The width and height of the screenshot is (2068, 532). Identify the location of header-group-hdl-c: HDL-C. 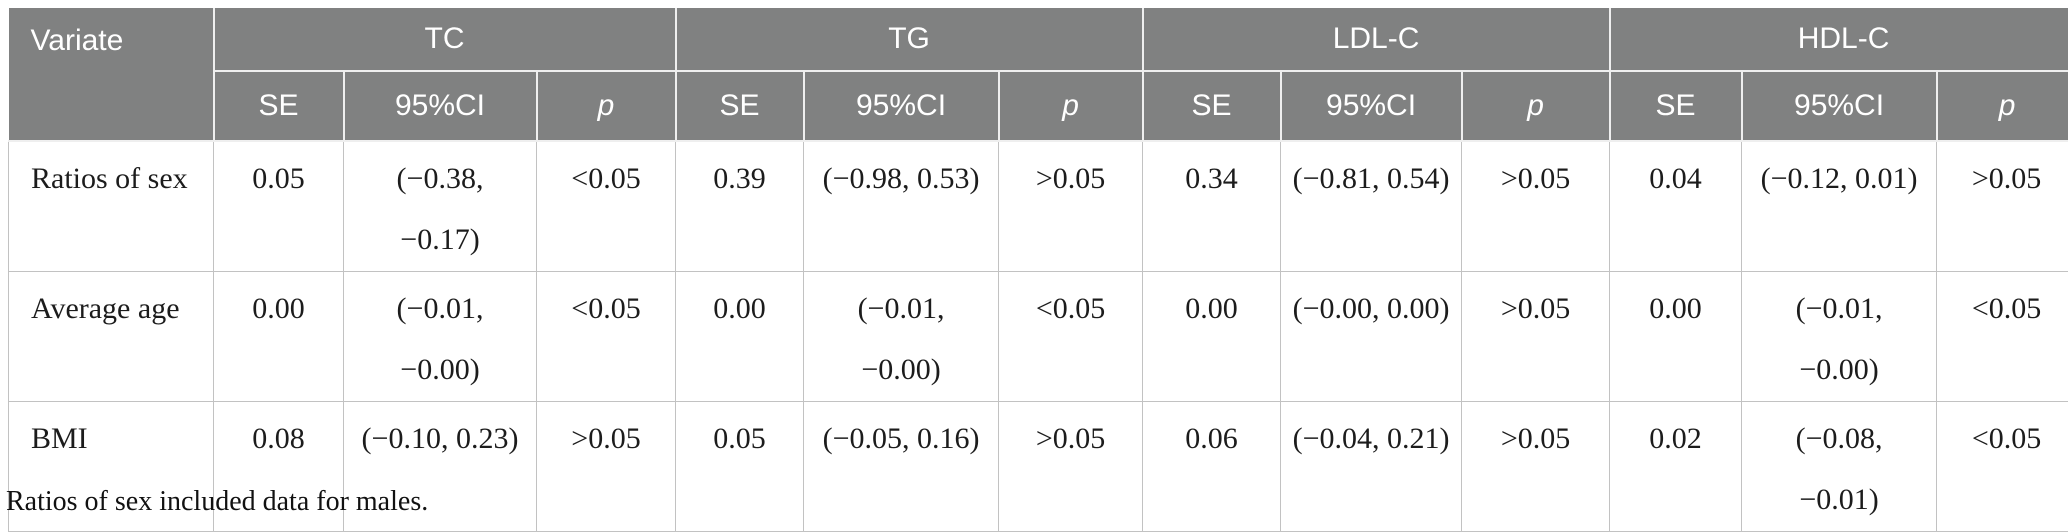
(1839, 39).